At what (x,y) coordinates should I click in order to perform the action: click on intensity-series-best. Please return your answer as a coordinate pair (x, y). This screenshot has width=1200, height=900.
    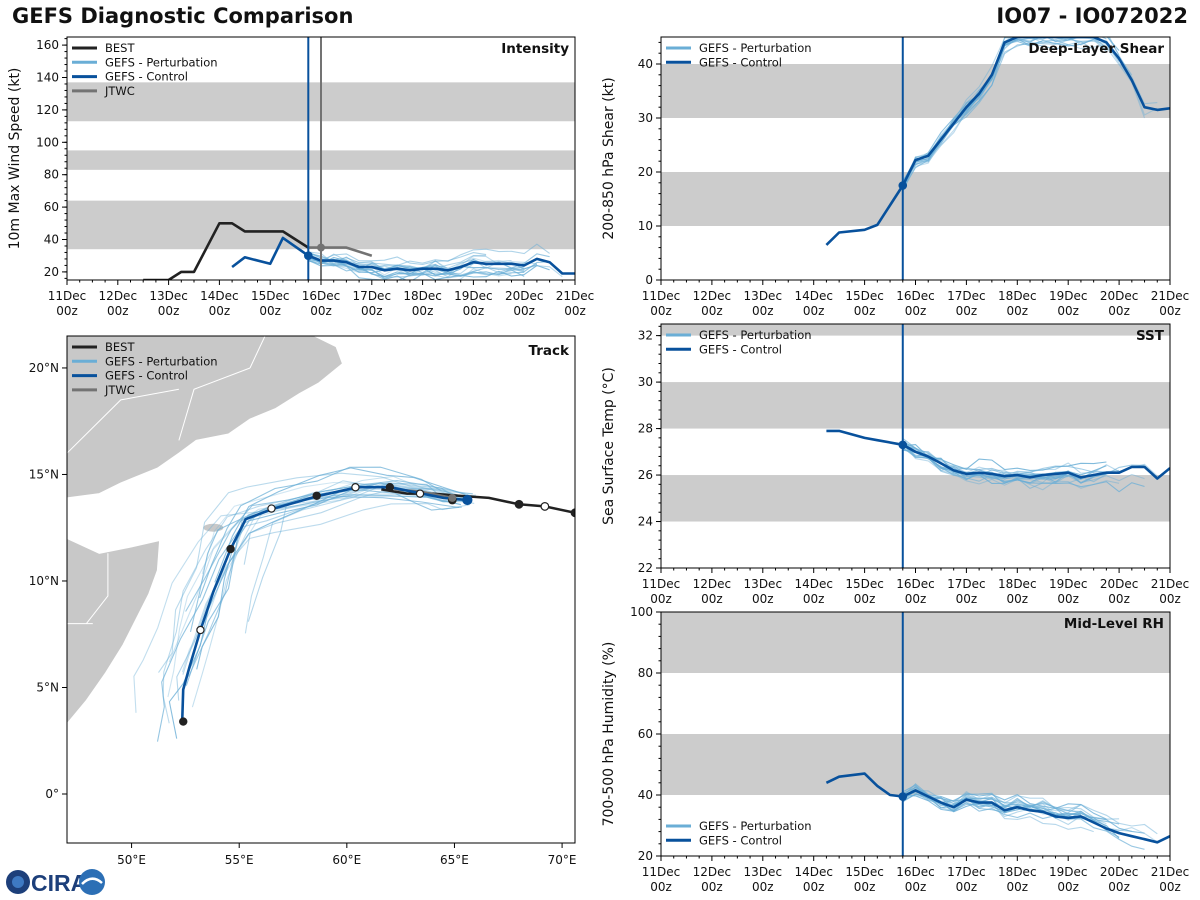
    Looking at the image, I should click on (226, 251).